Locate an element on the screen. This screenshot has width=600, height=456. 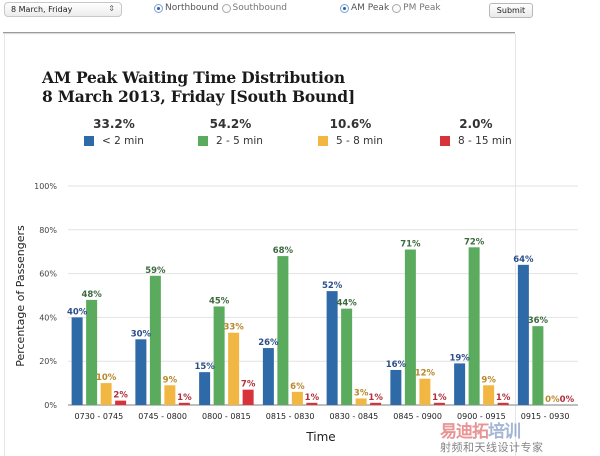
legend-label: < 2 min is located at coordinates (123, 141).